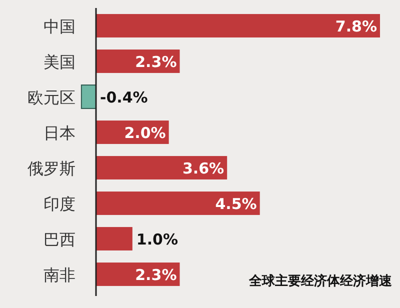 The image size is (400, 308). Describe the element at coordinates (59, 239) in the screenshot. I see `y-tick-label: 巴西` at that location.